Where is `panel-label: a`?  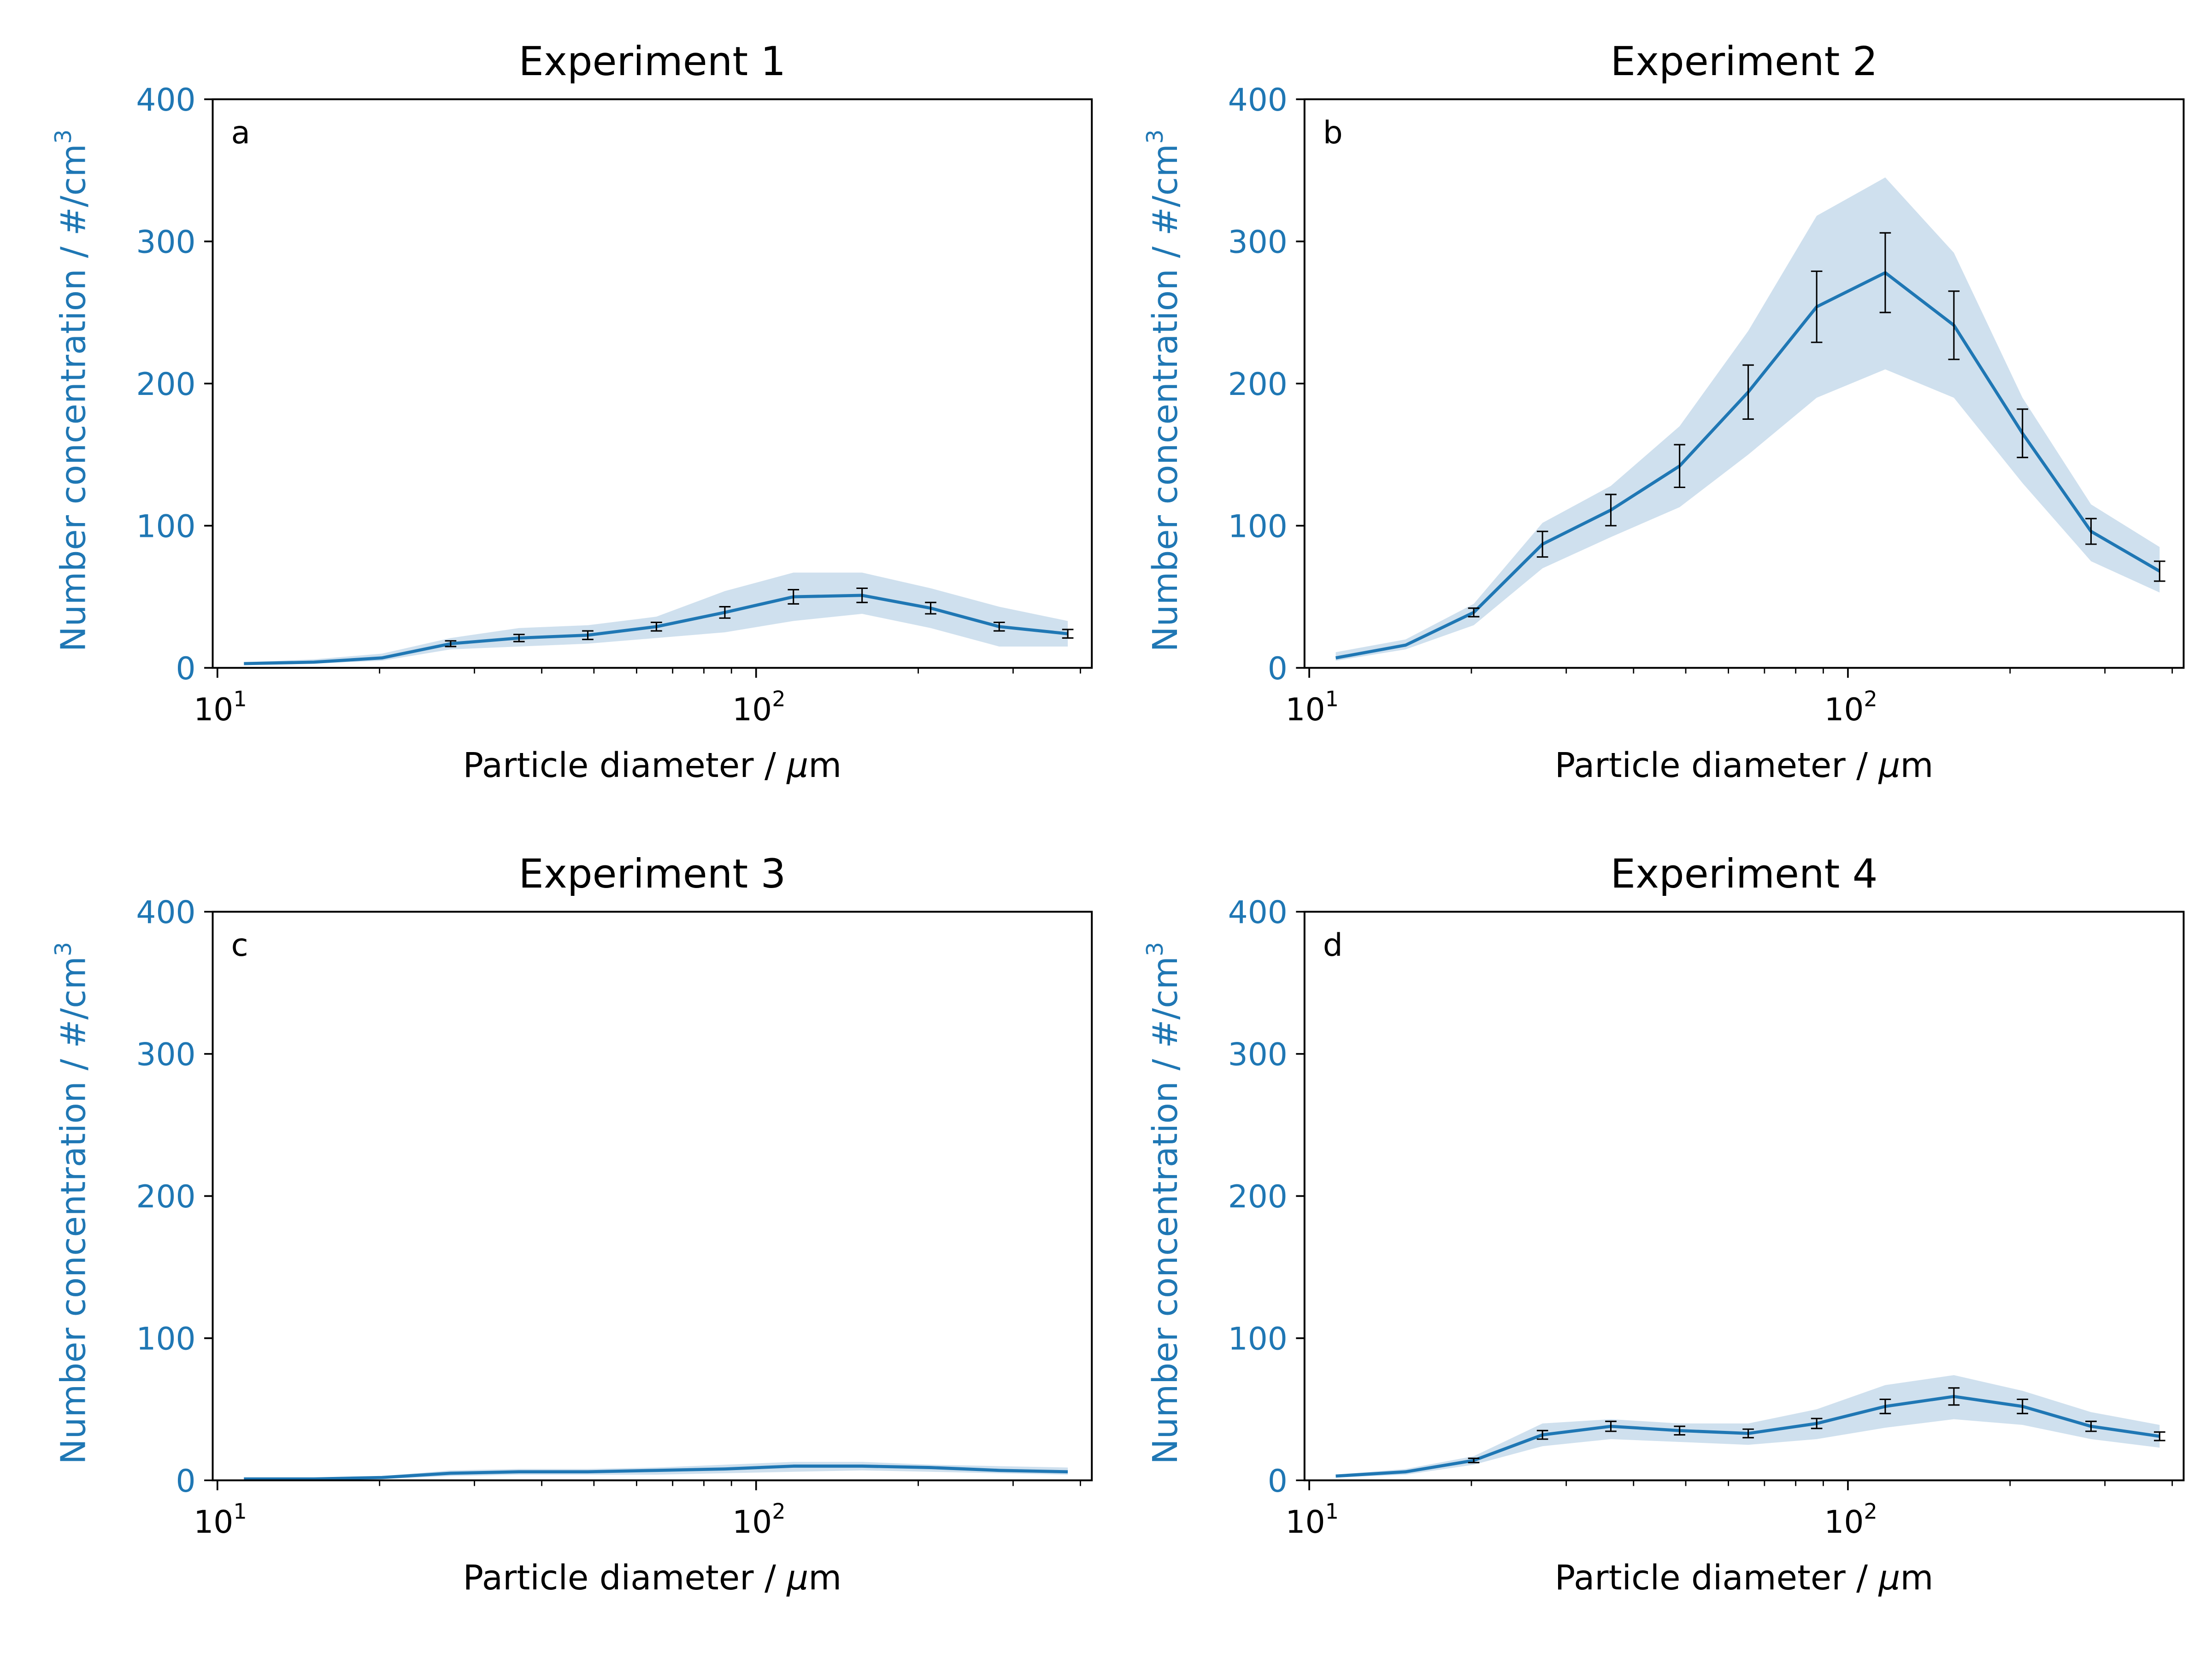
panel-label: a is located at coordinates (240, 132).